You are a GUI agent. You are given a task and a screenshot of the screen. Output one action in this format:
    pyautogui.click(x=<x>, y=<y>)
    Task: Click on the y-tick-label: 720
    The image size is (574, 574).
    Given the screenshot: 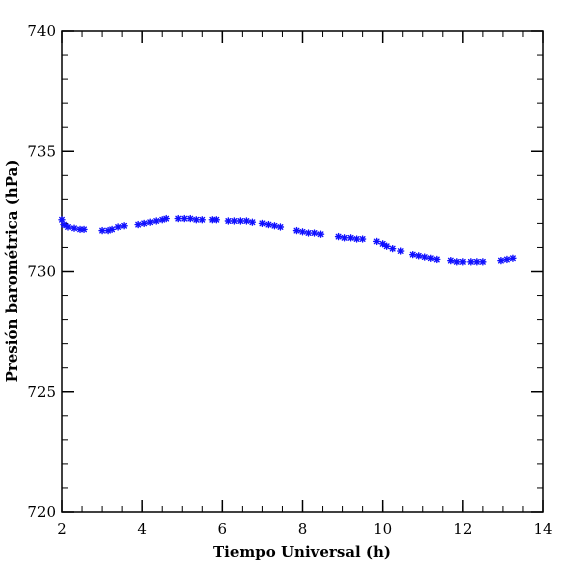 What is the action you would take?
    pyautogui.click(x=41, y=512)
    